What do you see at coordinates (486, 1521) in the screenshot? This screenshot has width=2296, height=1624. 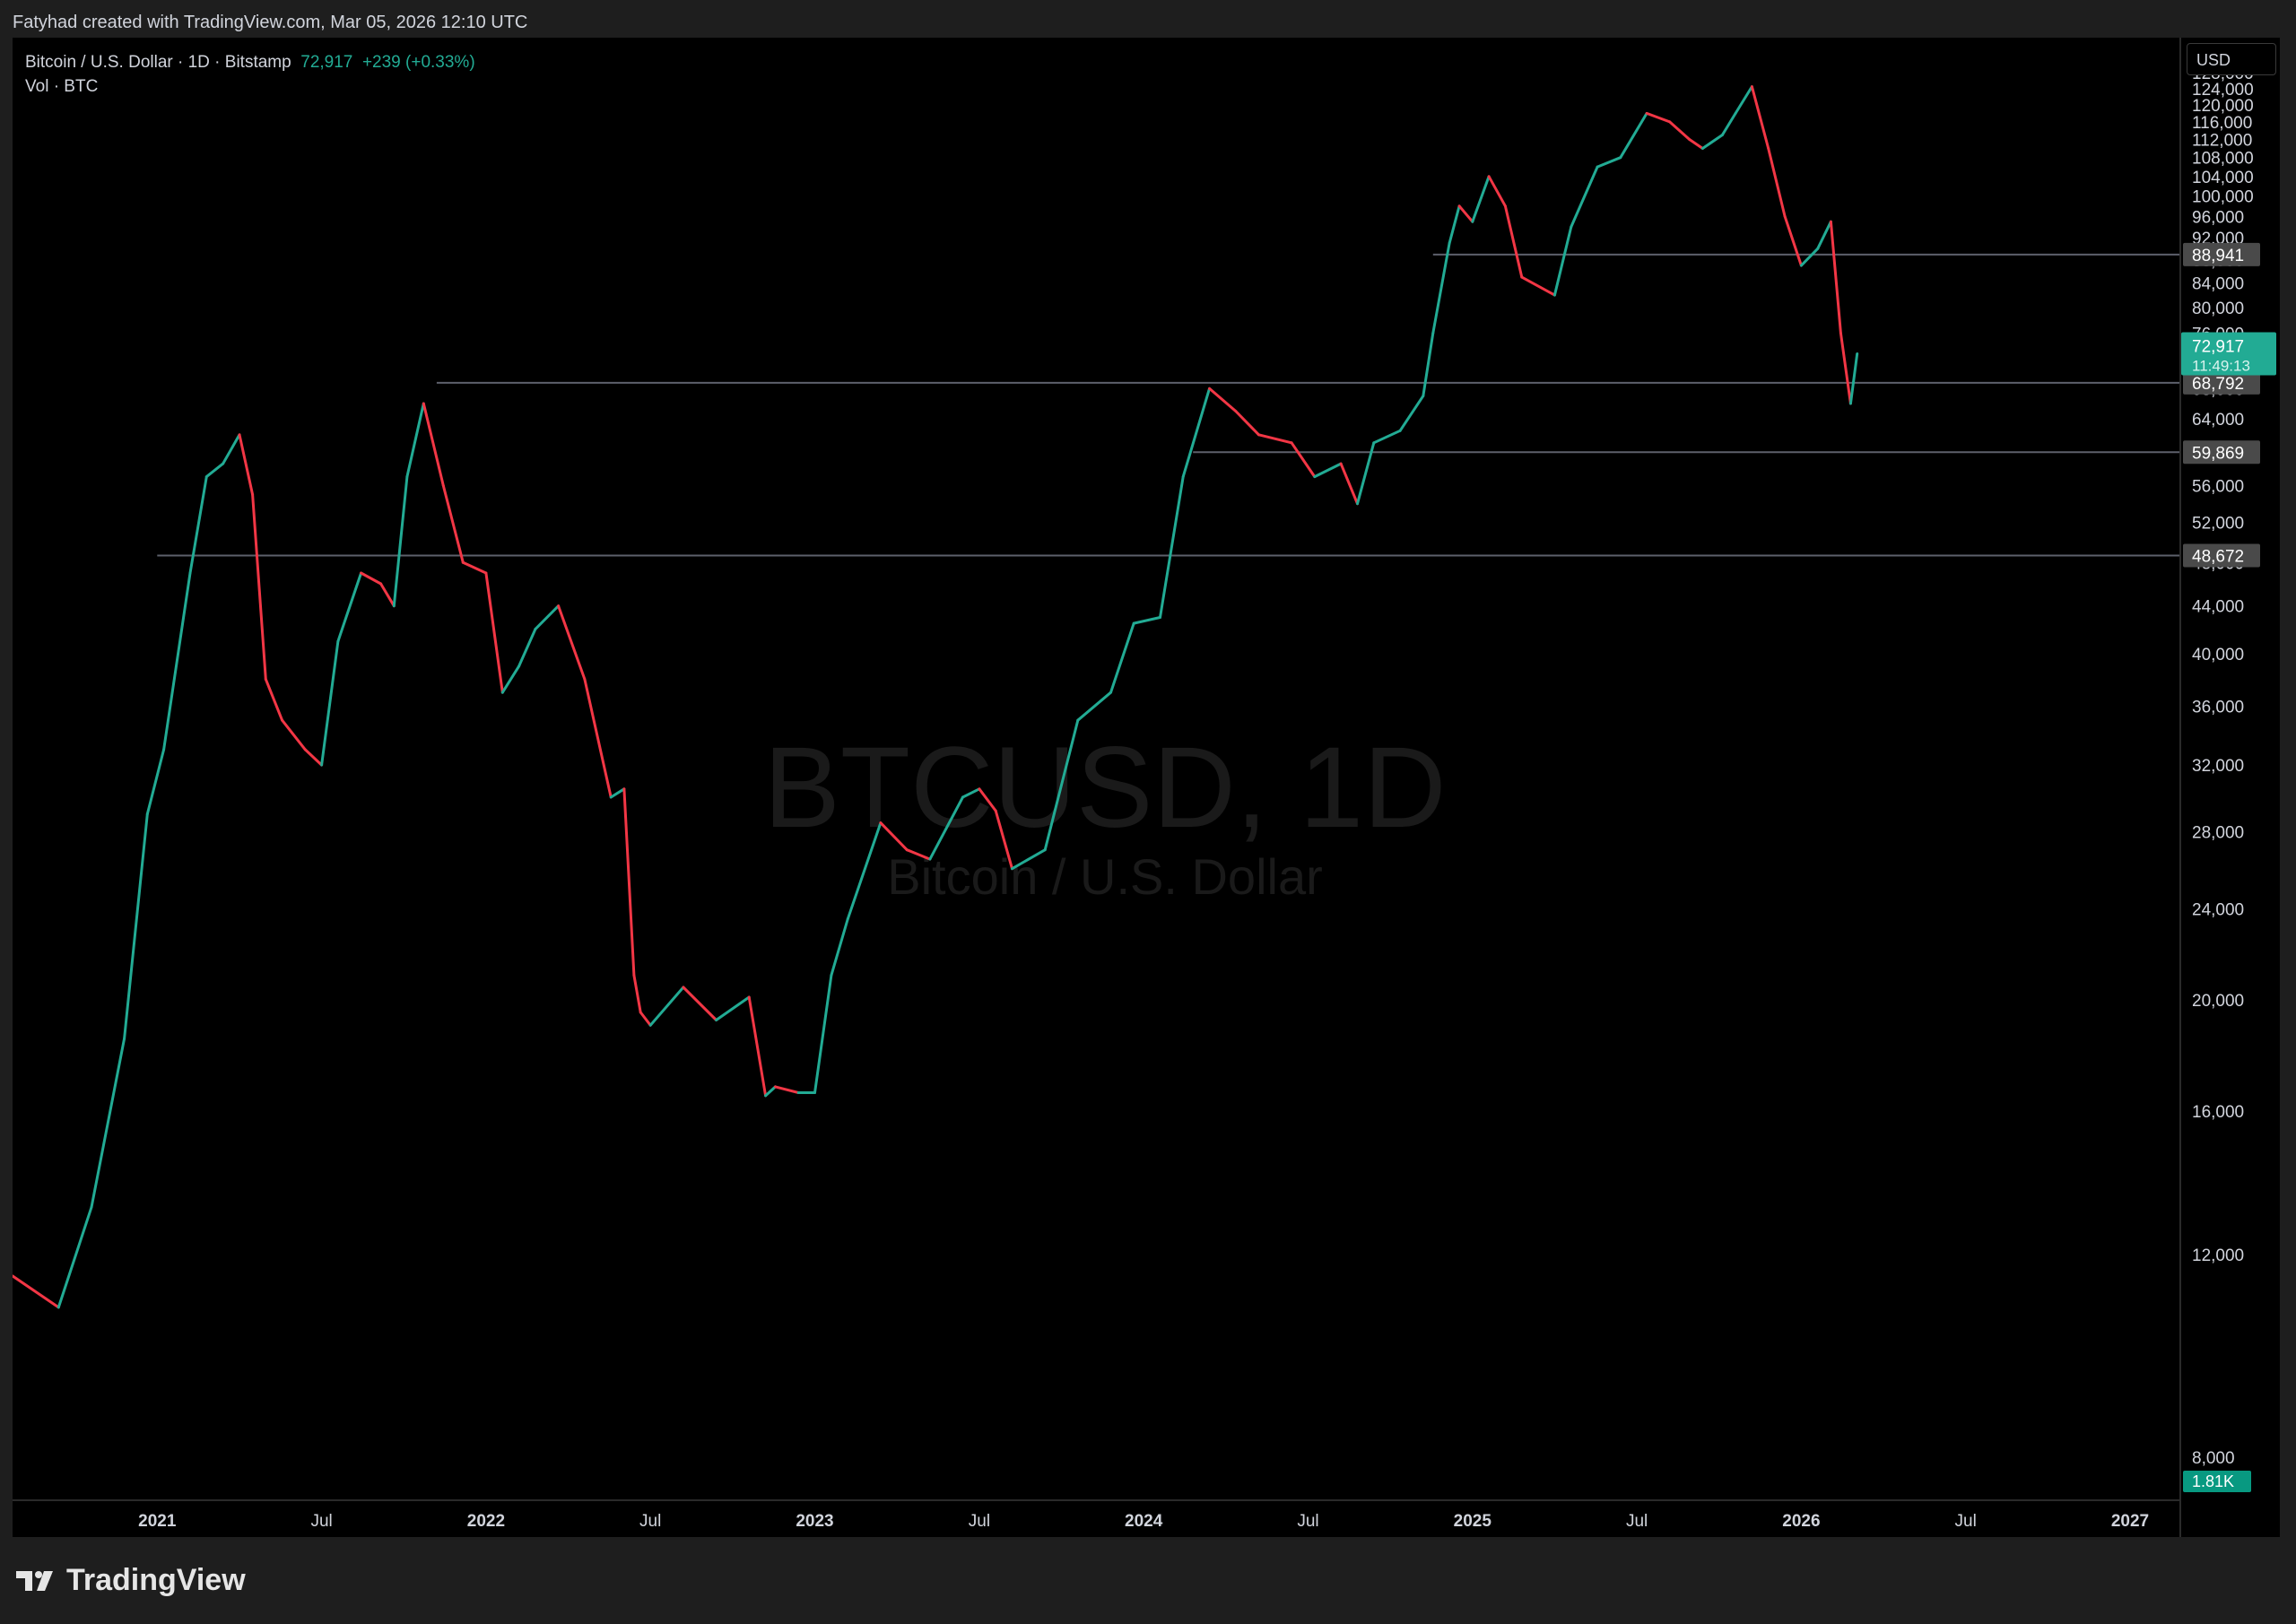 I see `x-tick-label: 2022` at bounding box center [486, 1521].